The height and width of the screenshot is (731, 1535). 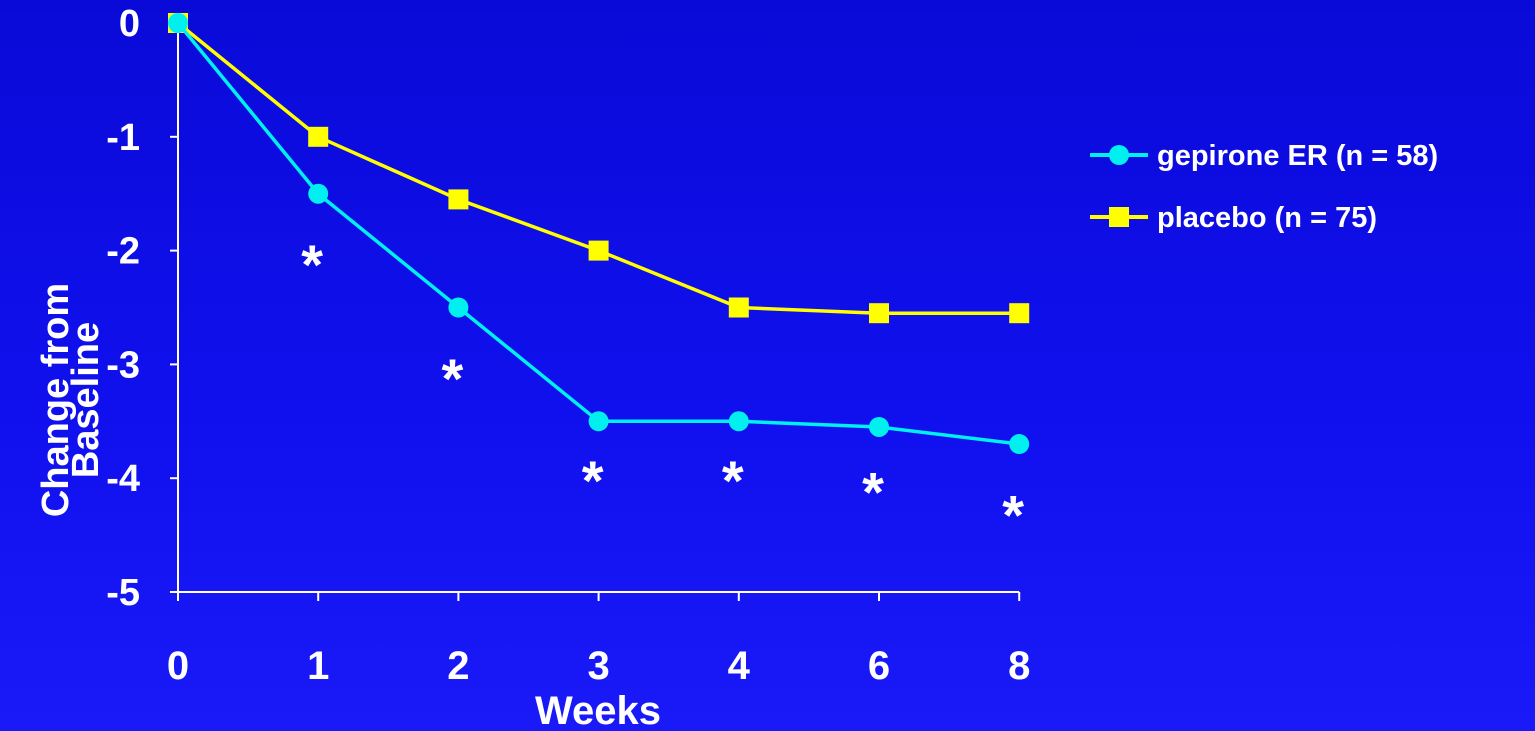 What do you see at coordinates (598, 666) in the screenshot?
I see `x-tick-label: 3` at bounding box center [598, 666].